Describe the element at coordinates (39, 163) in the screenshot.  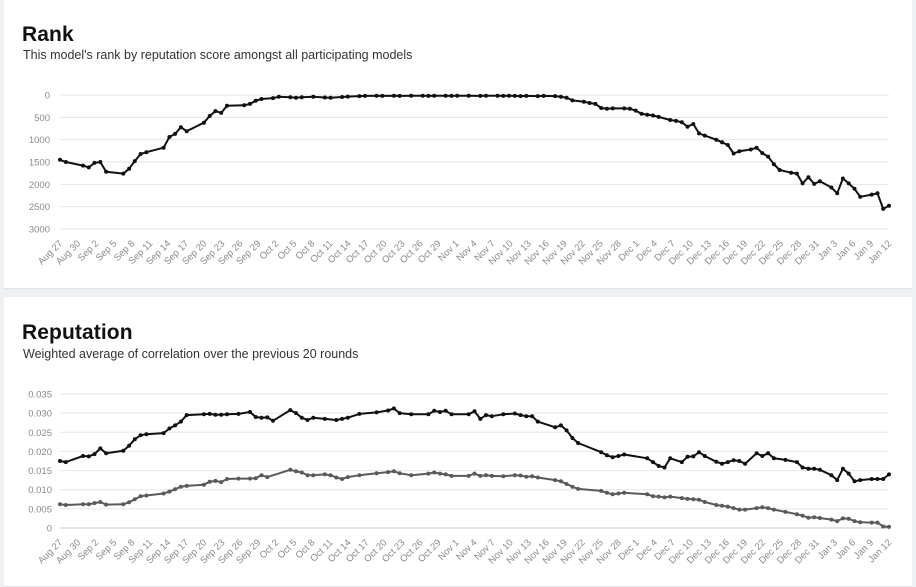
I see `y-tick-label: 1500` at that location.